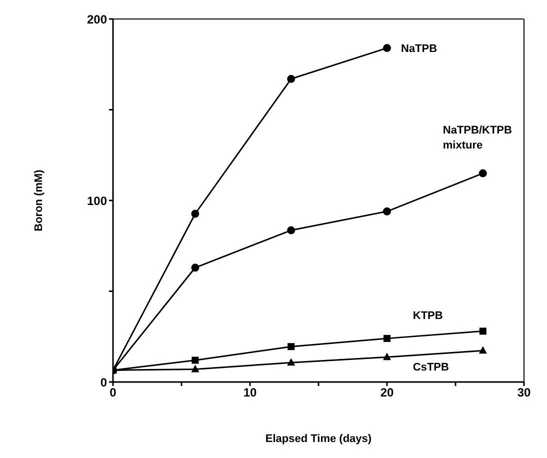 This screenshot has width=547, height=458. Describe the element at coordinates (38, 200) in the screenshot. I see `y-axis-title: Boron (mM)` at that location.